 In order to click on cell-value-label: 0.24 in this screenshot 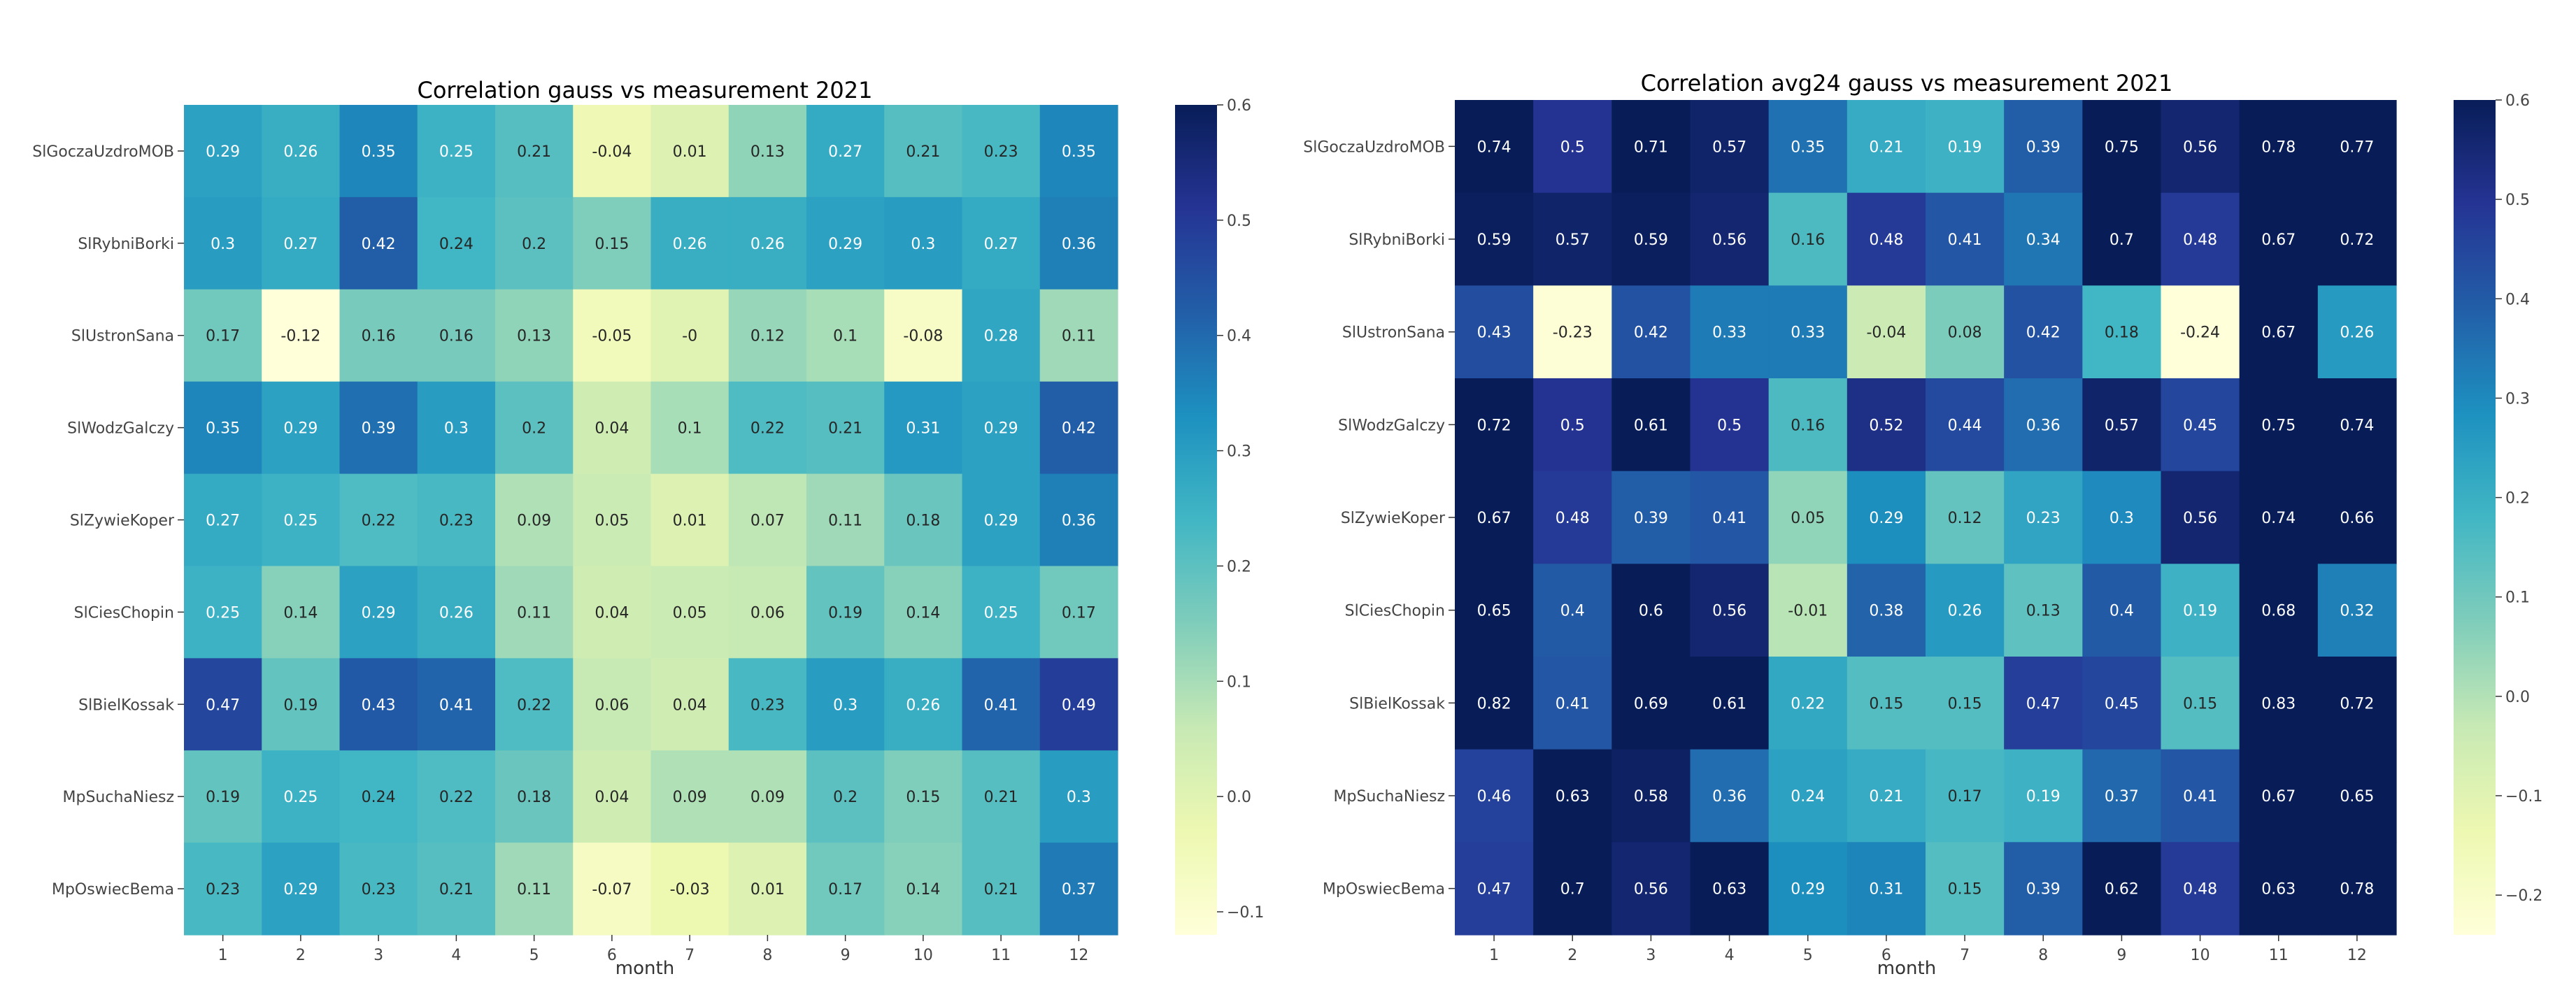, I will do `click(456, 244)`.